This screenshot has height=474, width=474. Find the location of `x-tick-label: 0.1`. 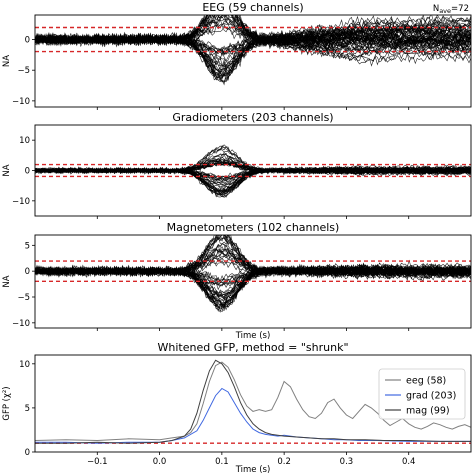

x-tick-label: 0.1 is located at coordinates (222, 462).